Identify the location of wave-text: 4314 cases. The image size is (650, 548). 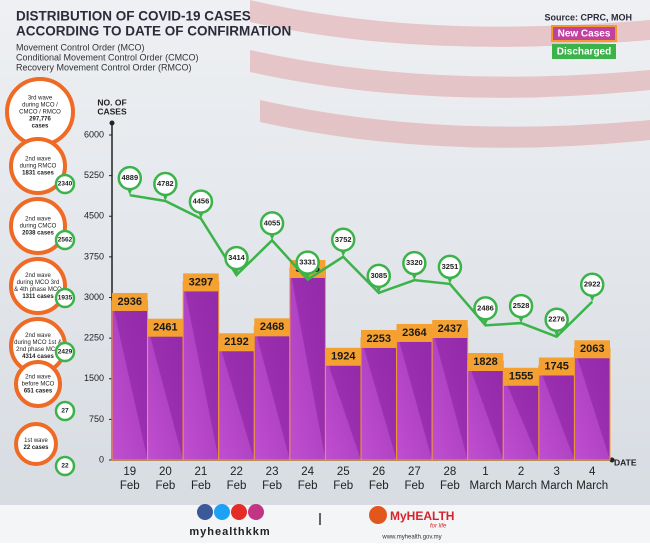
(38, 357).